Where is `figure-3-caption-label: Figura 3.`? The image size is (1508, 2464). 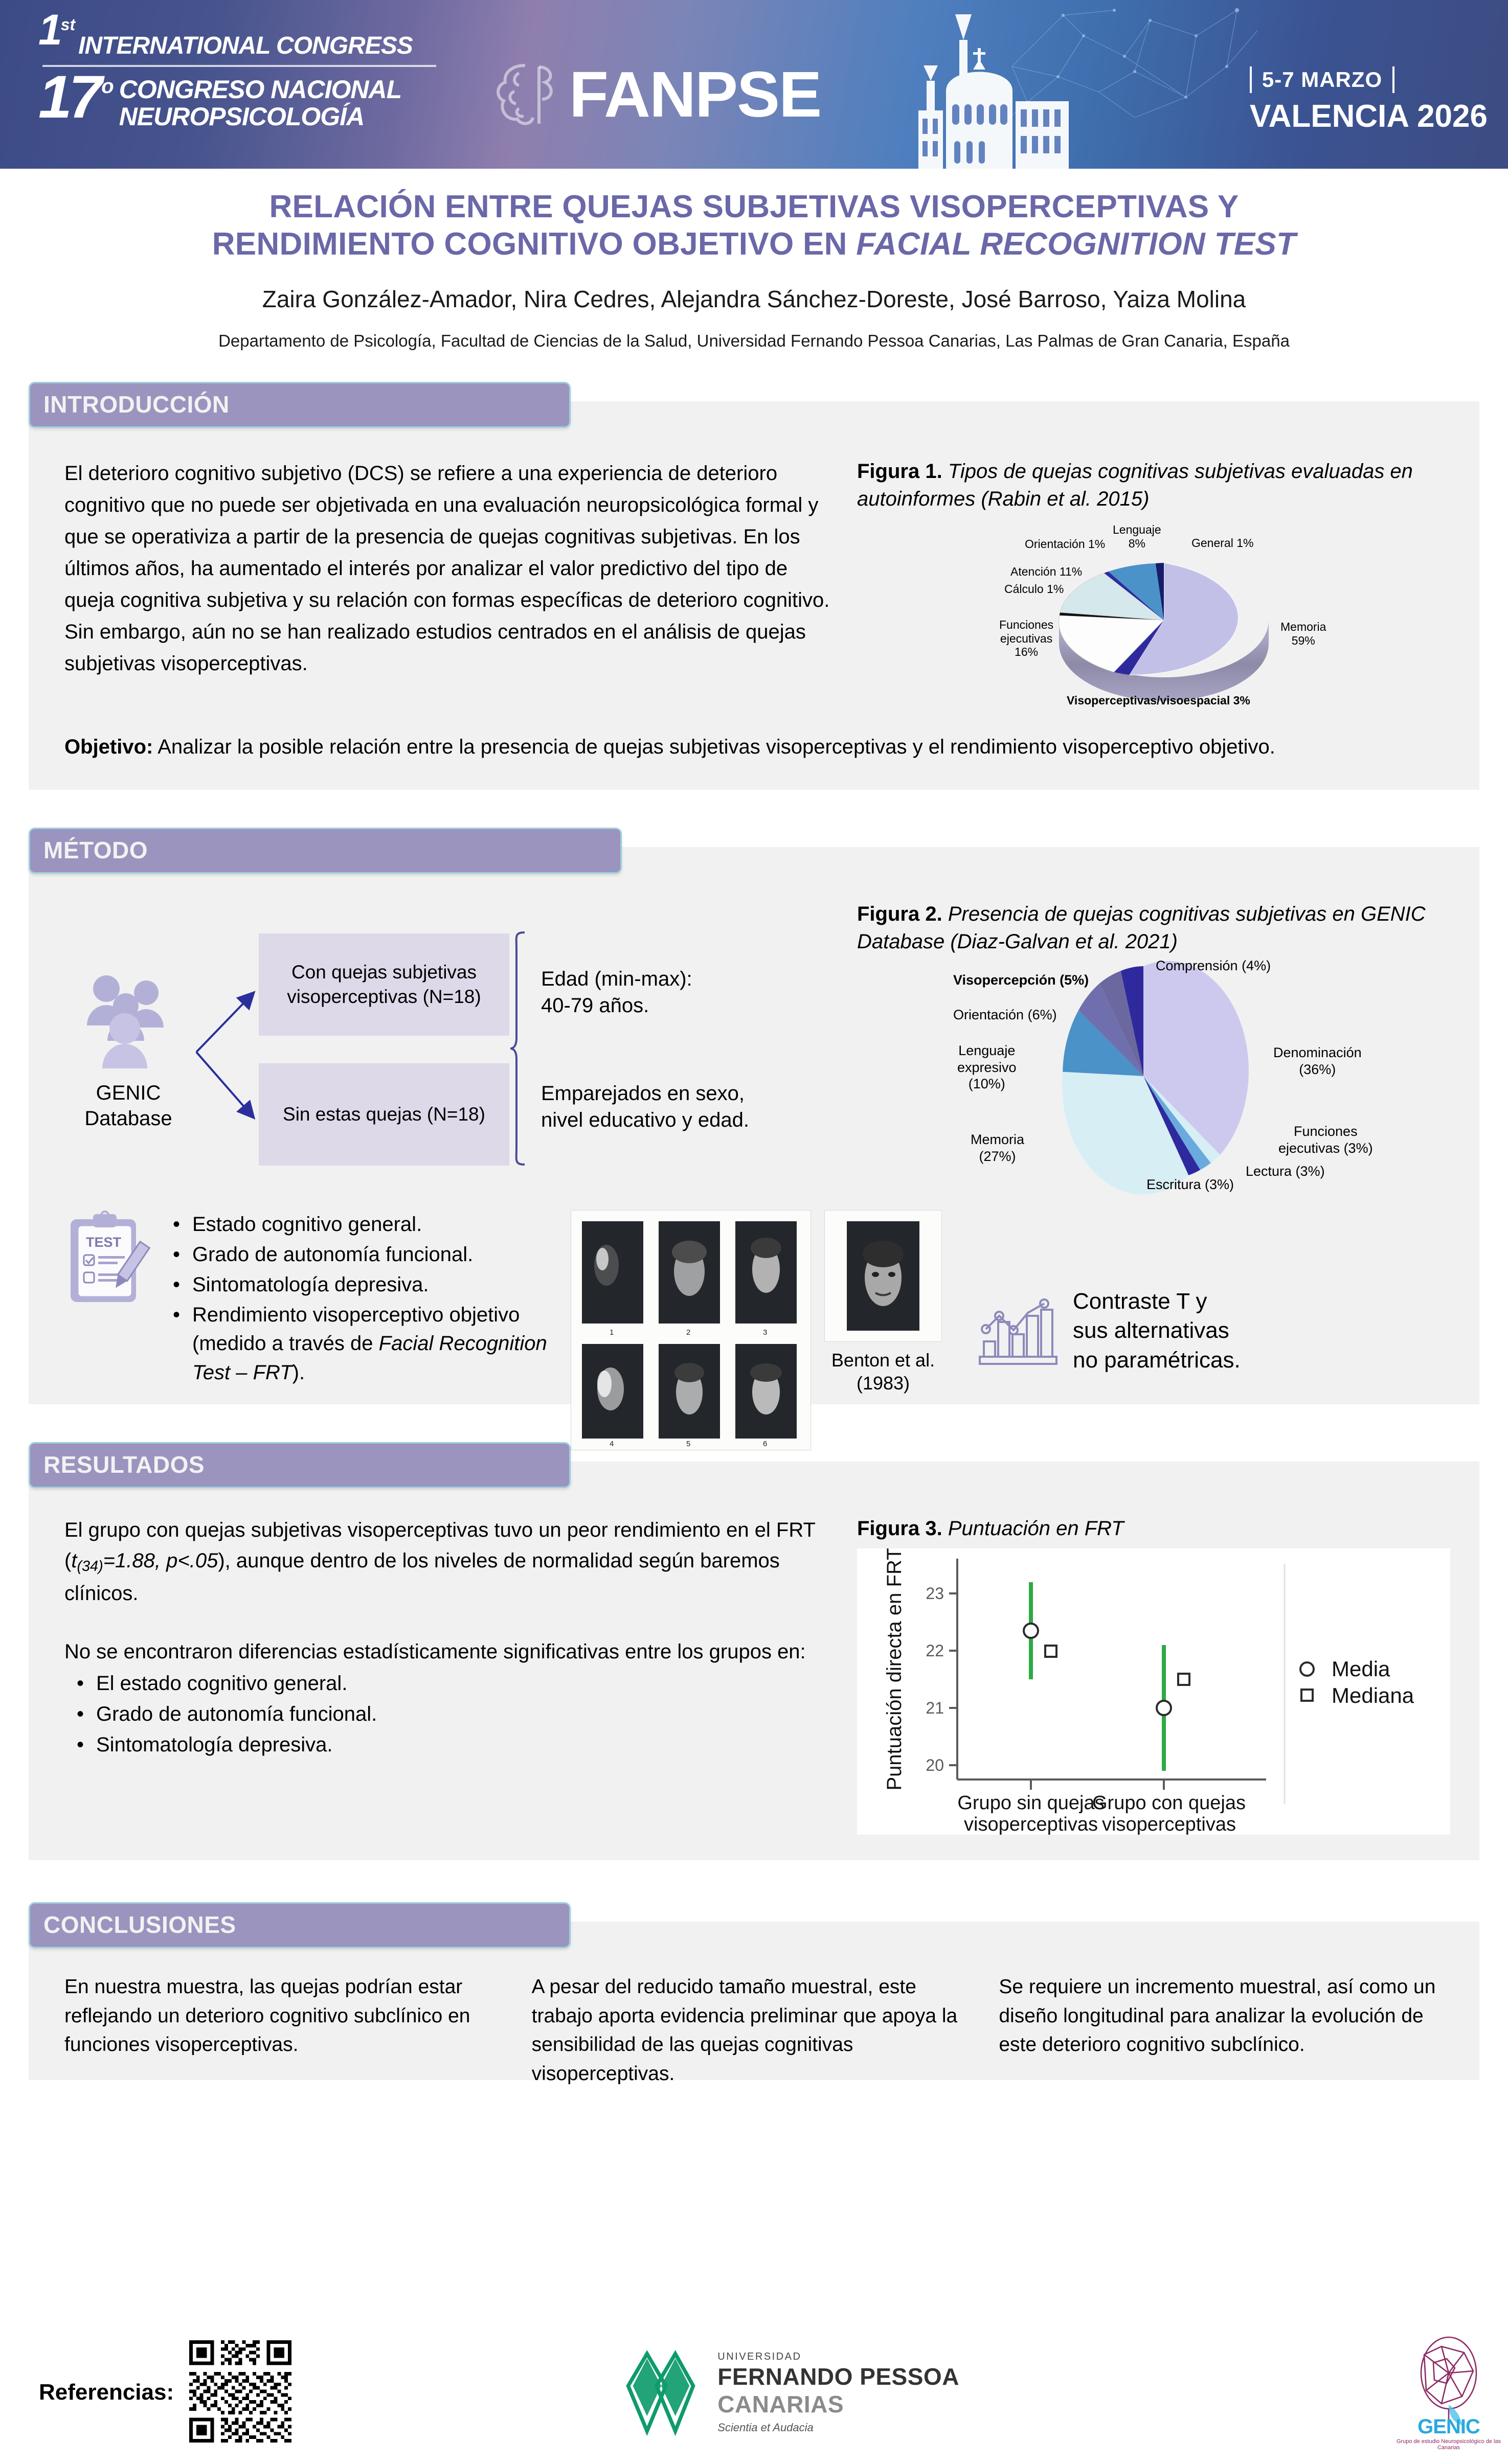 figure-3-caption-label: Figura 3. is located at coordinates (899, 1528).